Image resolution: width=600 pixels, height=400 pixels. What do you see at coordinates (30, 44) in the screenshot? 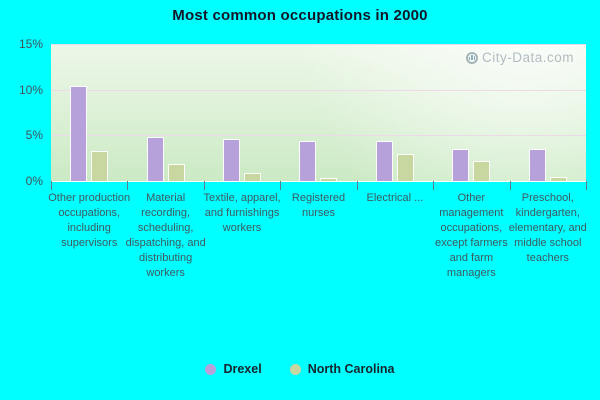
I see `y-axis-label-15: 15%` at bounding box center [30, 44].